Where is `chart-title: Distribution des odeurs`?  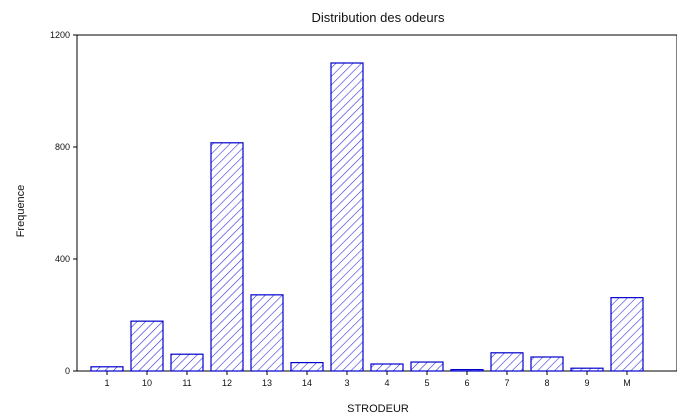
chart-title: Distribution des odeurs is located at coordinates (378, 17).